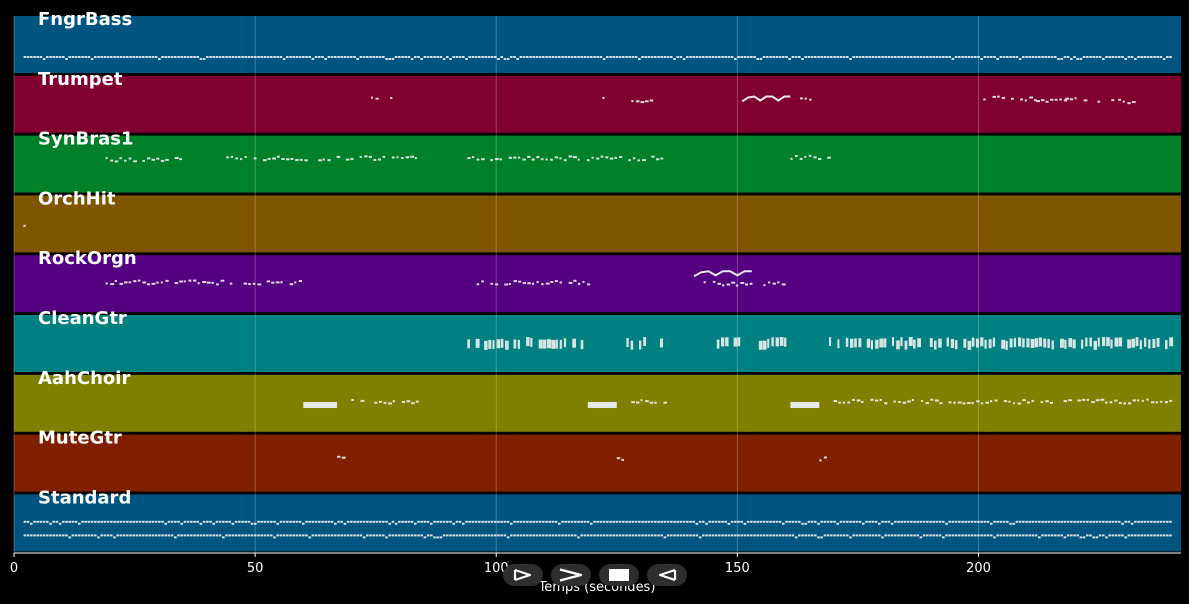 This screenshot has height=604, width=1189. I want to click on play-button, so click(523, 575).